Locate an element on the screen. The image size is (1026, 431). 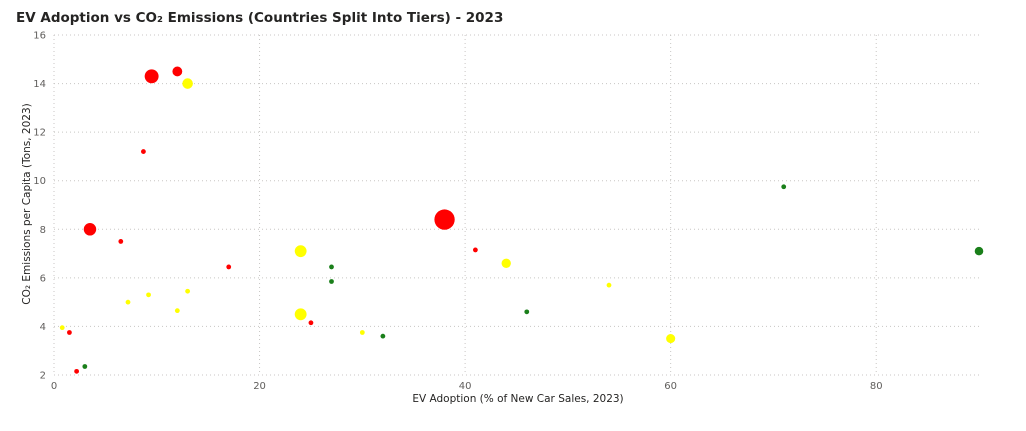
x-tick-label: 80 is located at coordinates (876, 386).